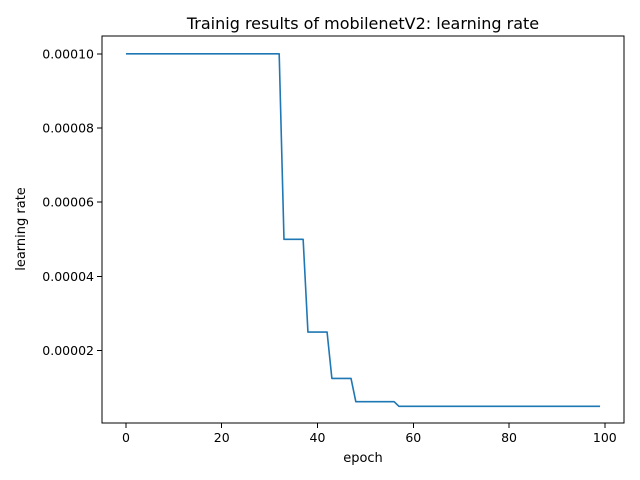  I want to click on y-tick-label: 0.00008, so click(68, 128).